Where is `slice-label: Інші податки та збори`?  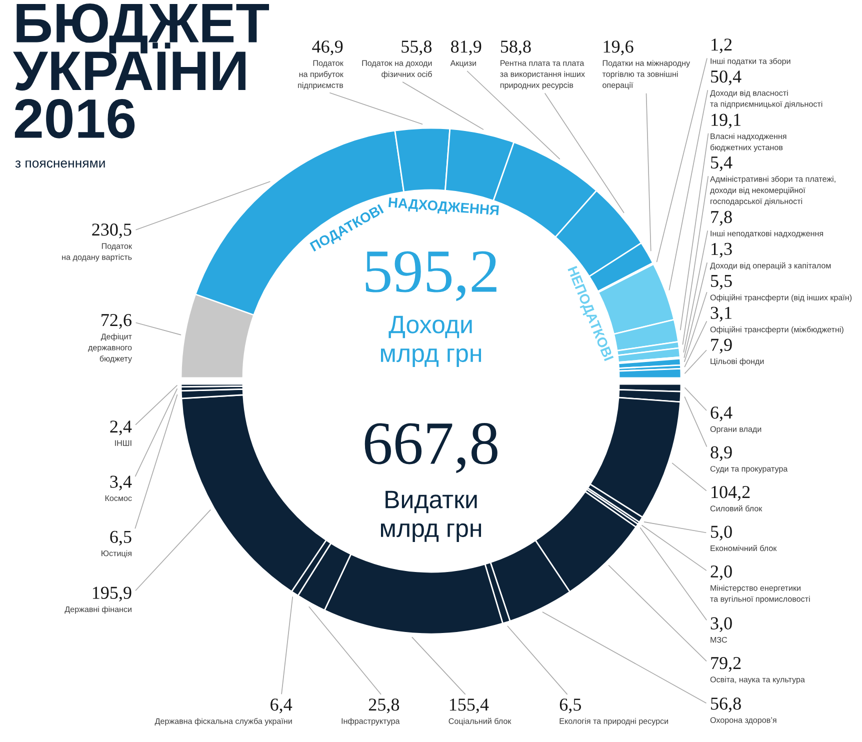 slice-label: Інші податки та збори is located at coordinates (750, 62).